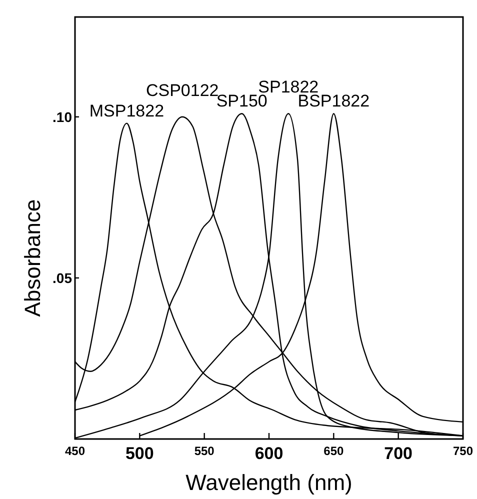 This screenshot has height=499, width=477. I want to click on series-label: MSP1822, so click(126, 110).